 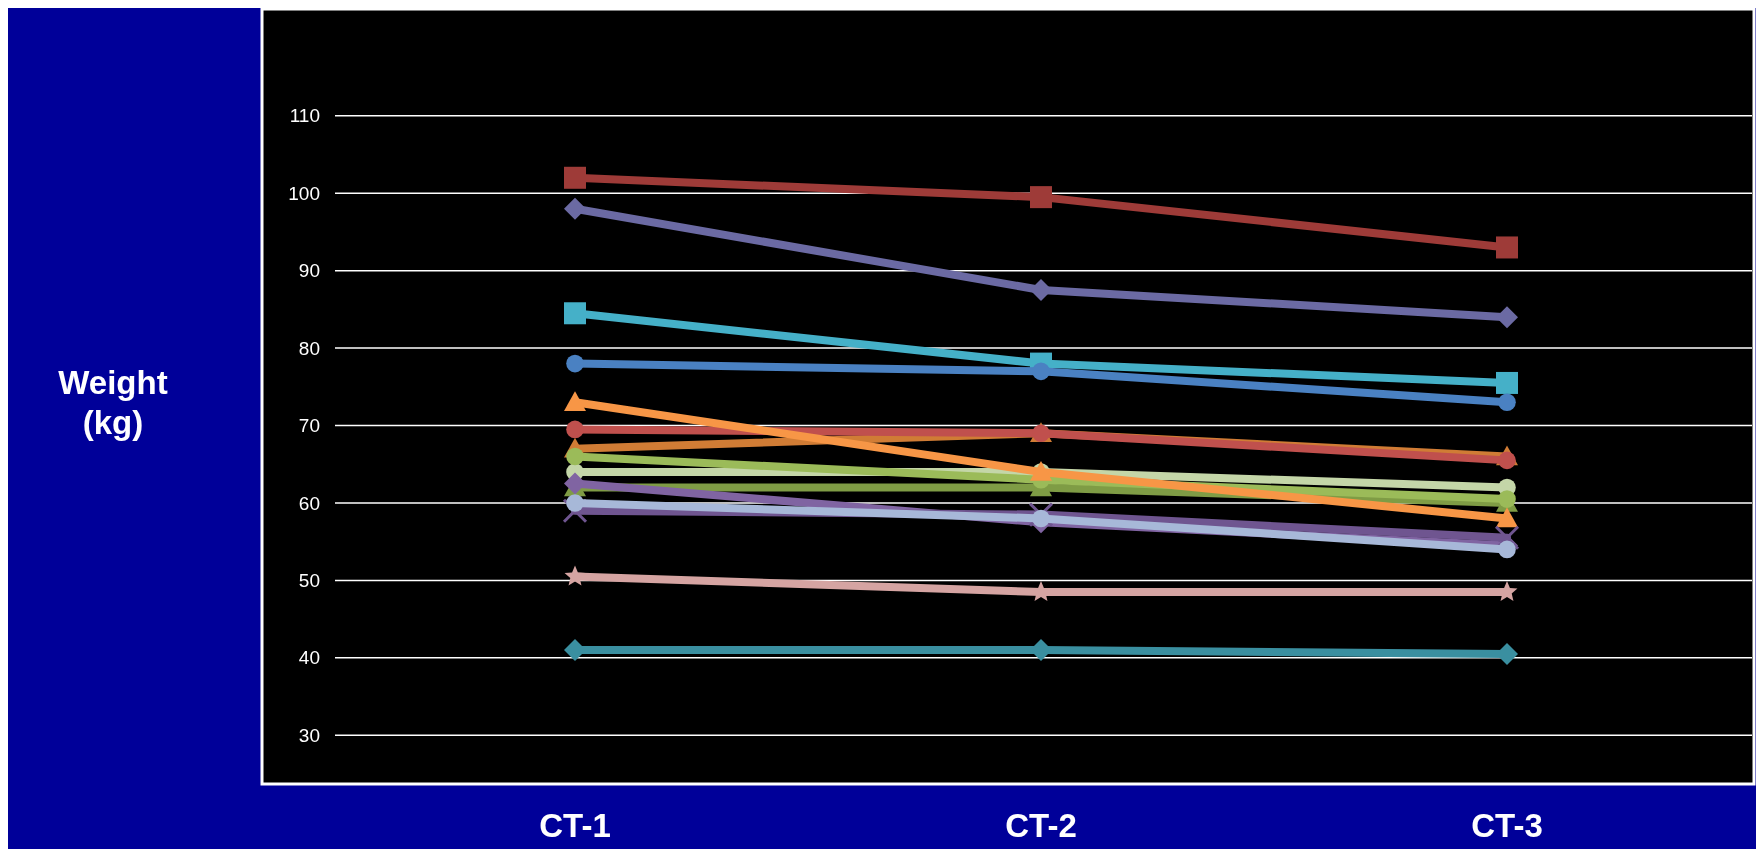 What do you see at coordinates (309, 271) in the screenshot?
I see `y-tick-label: 90` at bounding box center [309, 271].